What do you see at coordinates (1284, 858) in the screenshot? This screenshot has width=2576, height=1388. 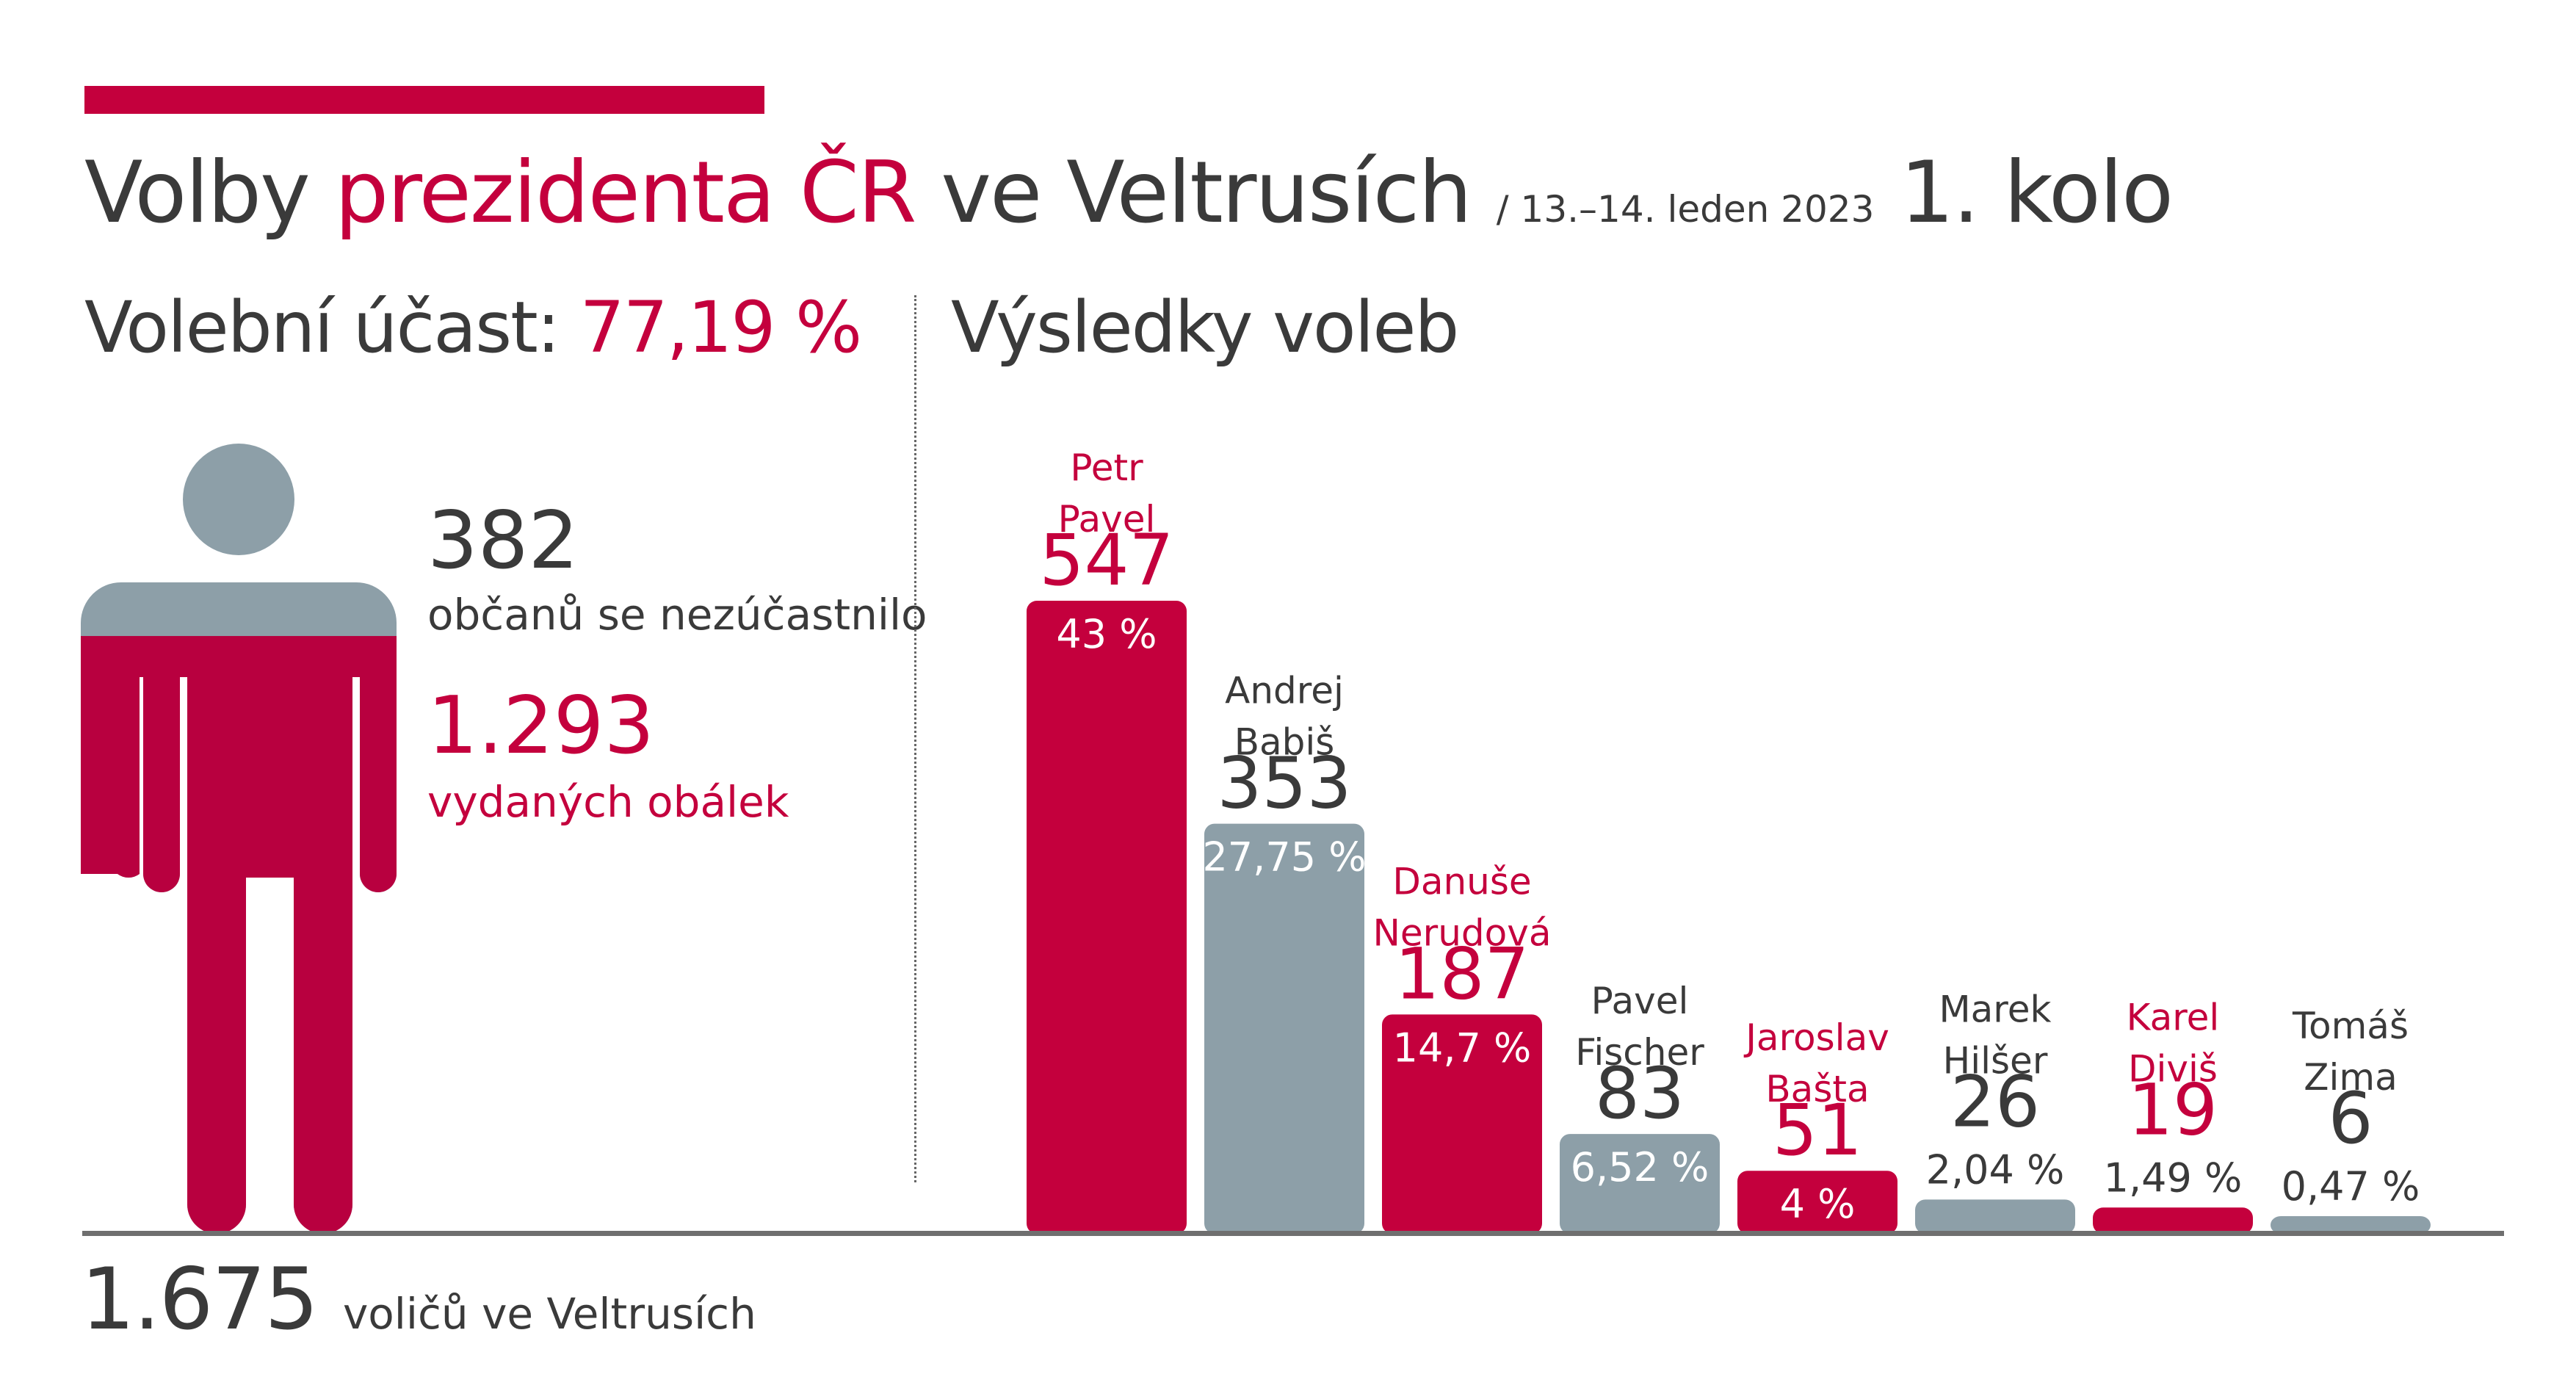 I see `bar-percent-label-1: 27,75 %` at bounding box center [1284, 858].